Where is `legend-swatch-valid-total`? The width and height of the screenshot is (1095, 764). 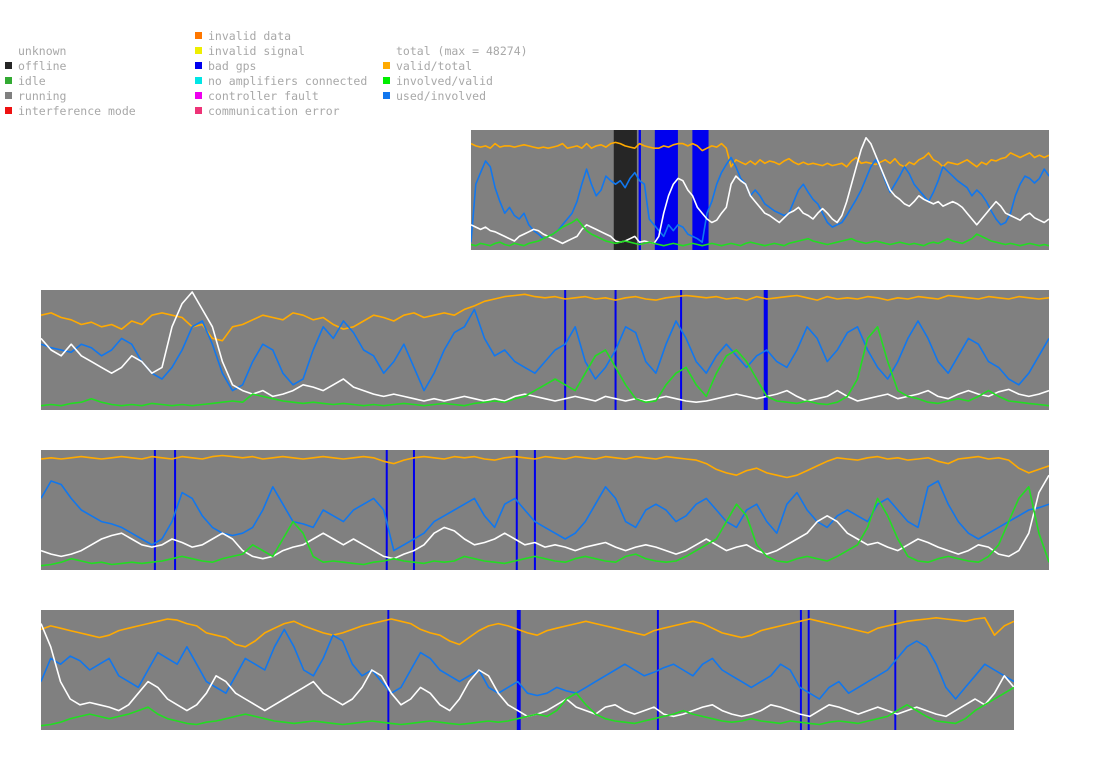 legend-swatch-valid-total is located at coordinates (386, 65).